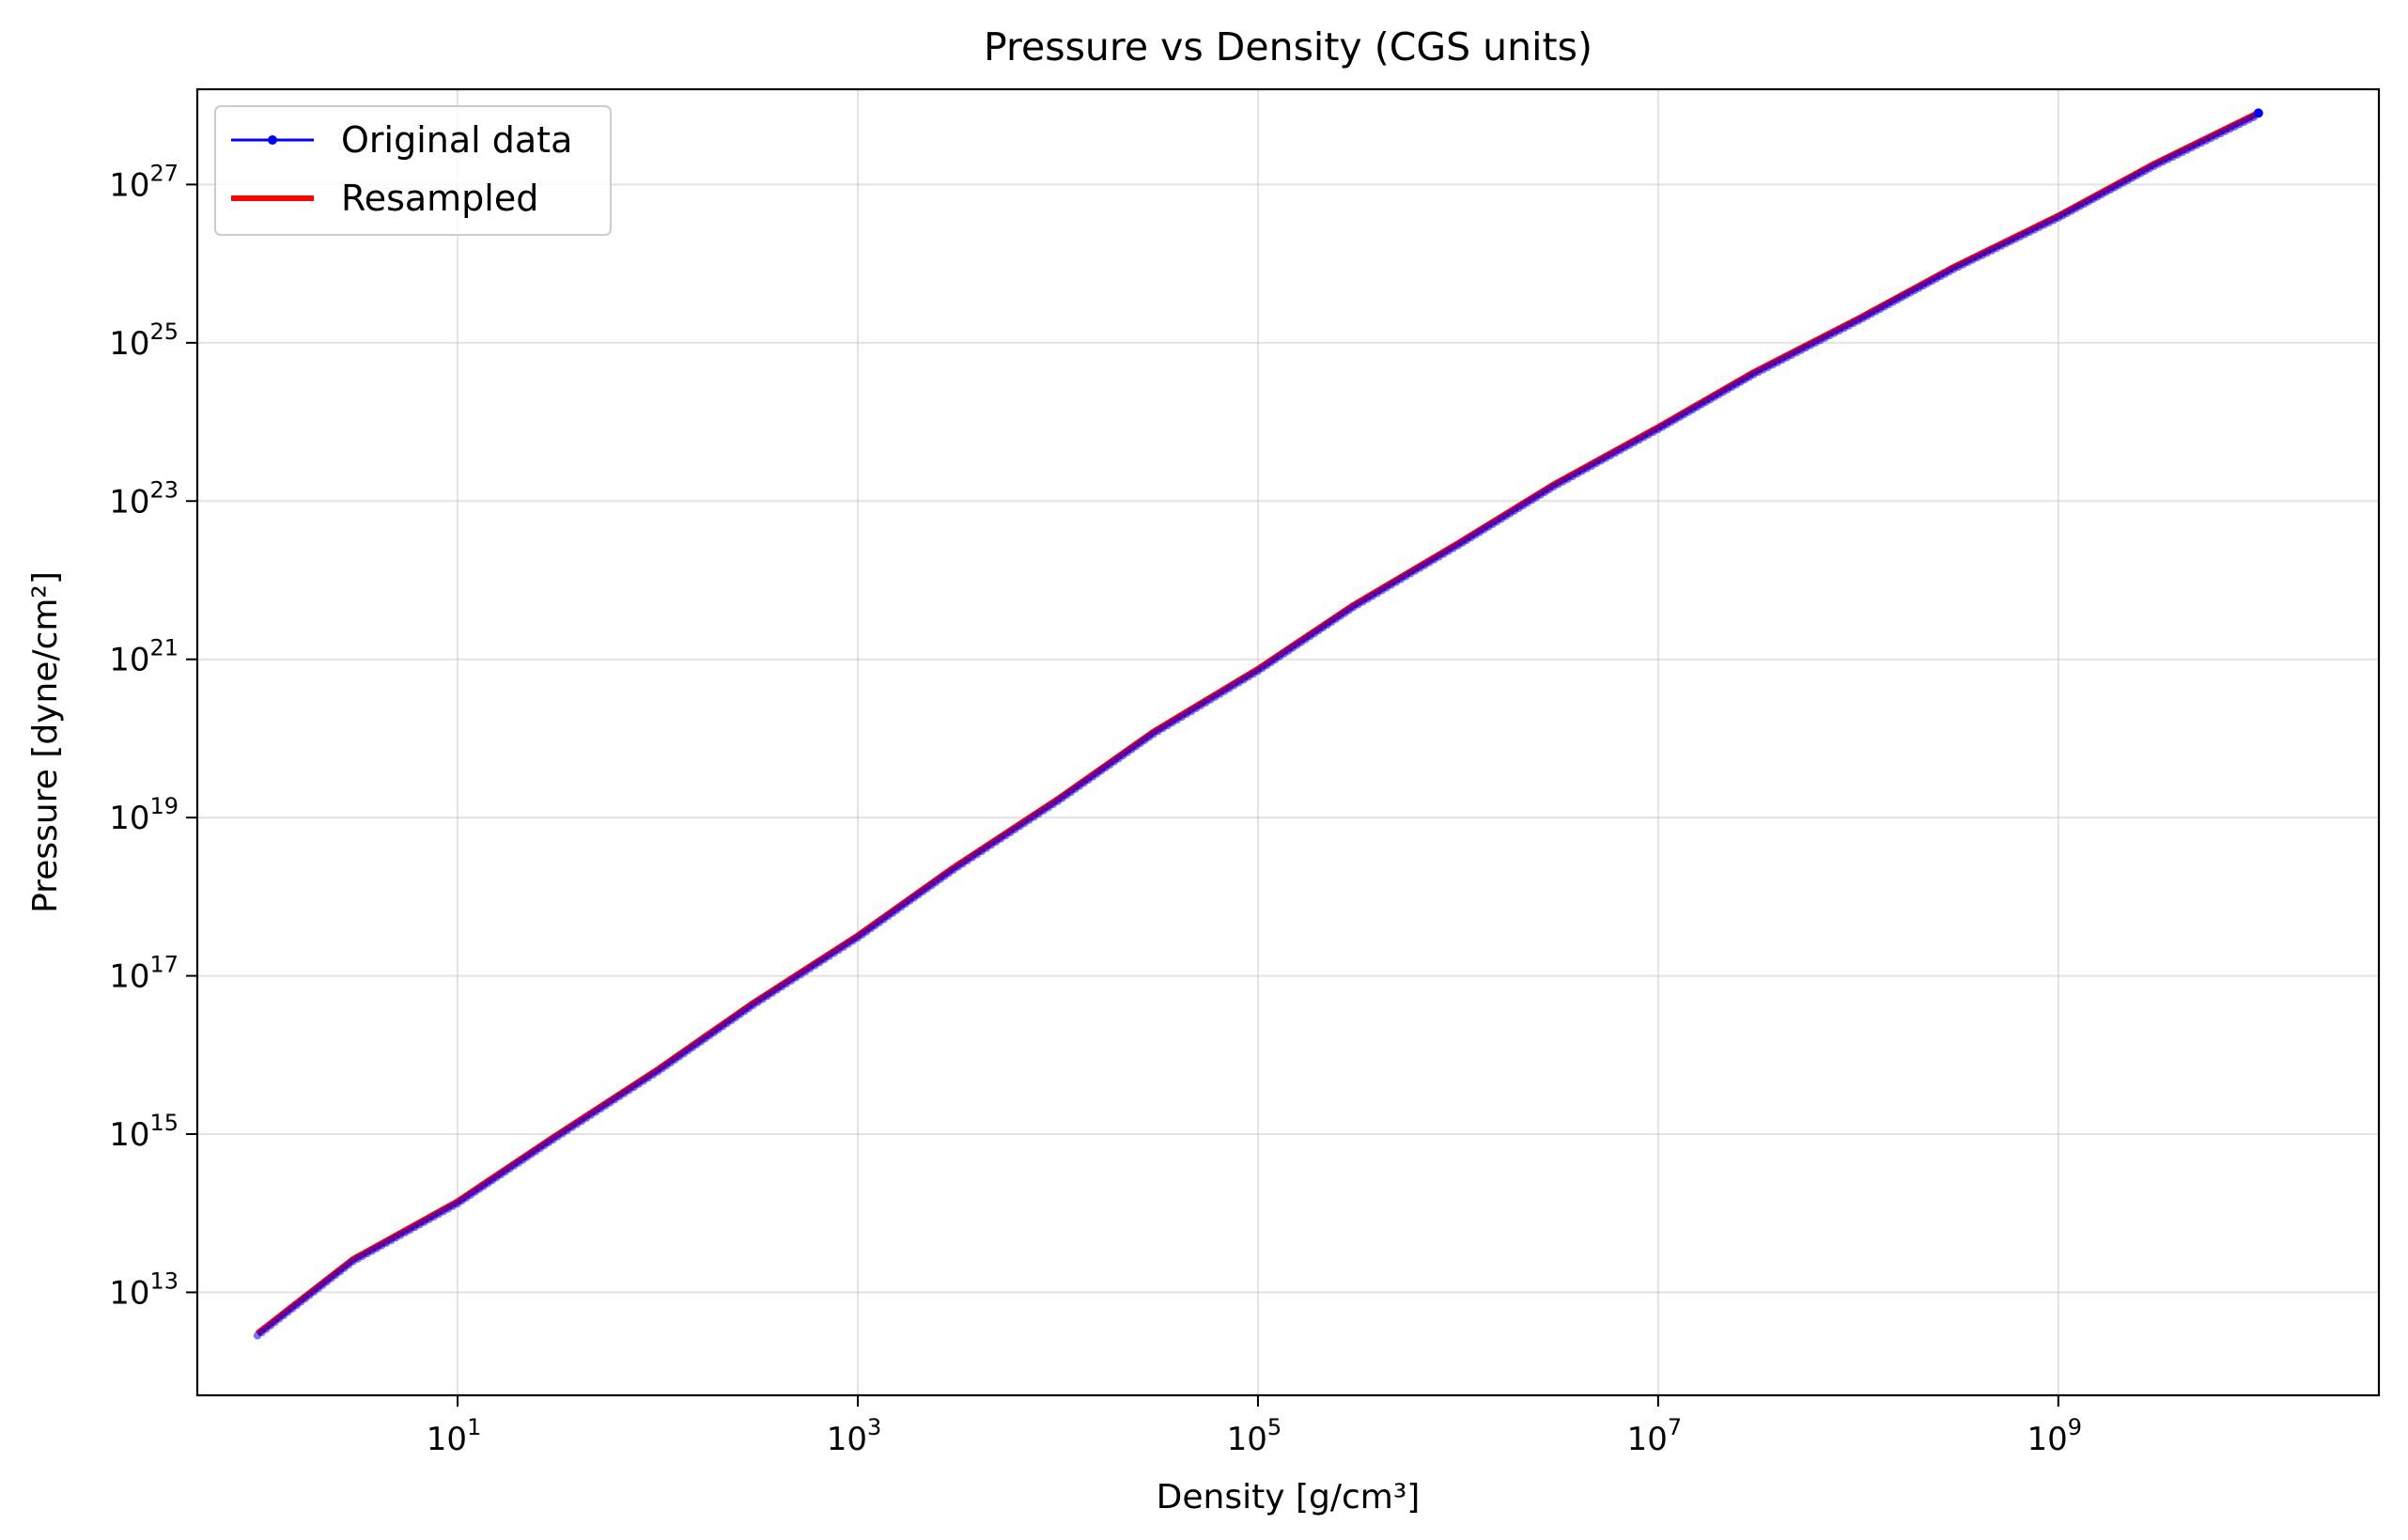 The width and height of the screenshot is (2408, 1540). Describe the element at coordinates (454, 1436) in the screenshot. I see `x-tick-label: 10¹` at that location.